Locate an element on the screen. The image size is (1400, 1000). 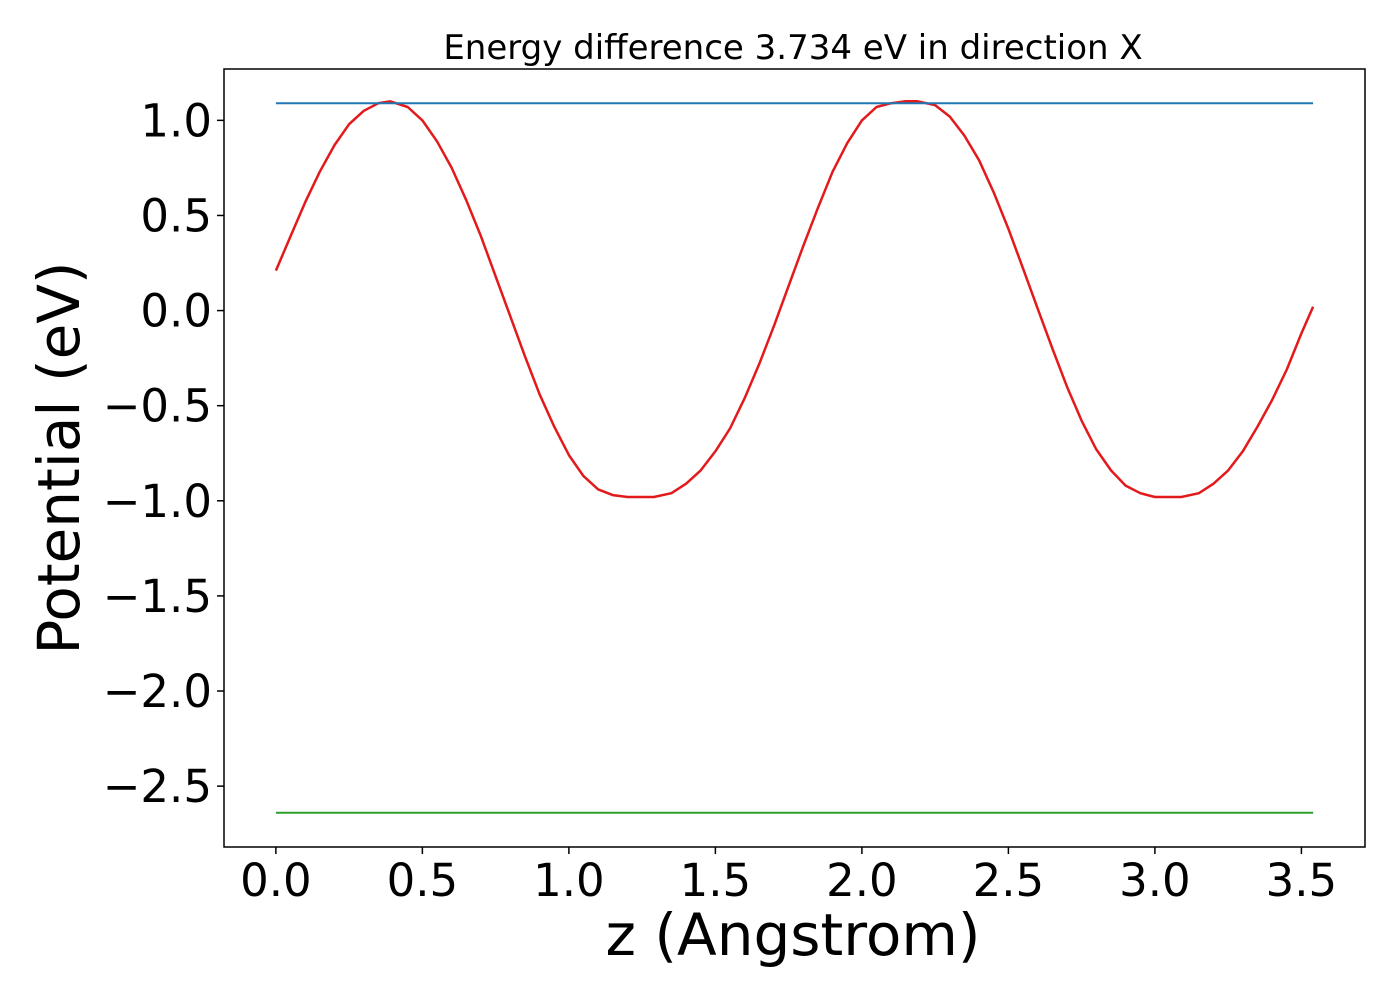
y-tick-label: −1.5 is located at coordinates (157, 596).